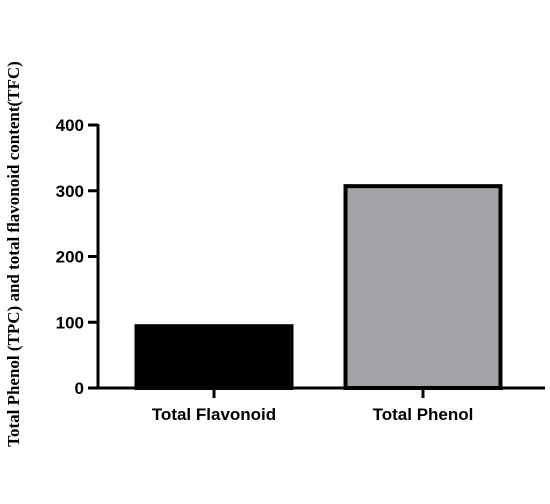 Image resolution: width=550 pixels, height=504 pixels. Describe the element at coordinates (423, 414) in the screenshot. I see `x-tick-label-1: Total Phenol` at that location.